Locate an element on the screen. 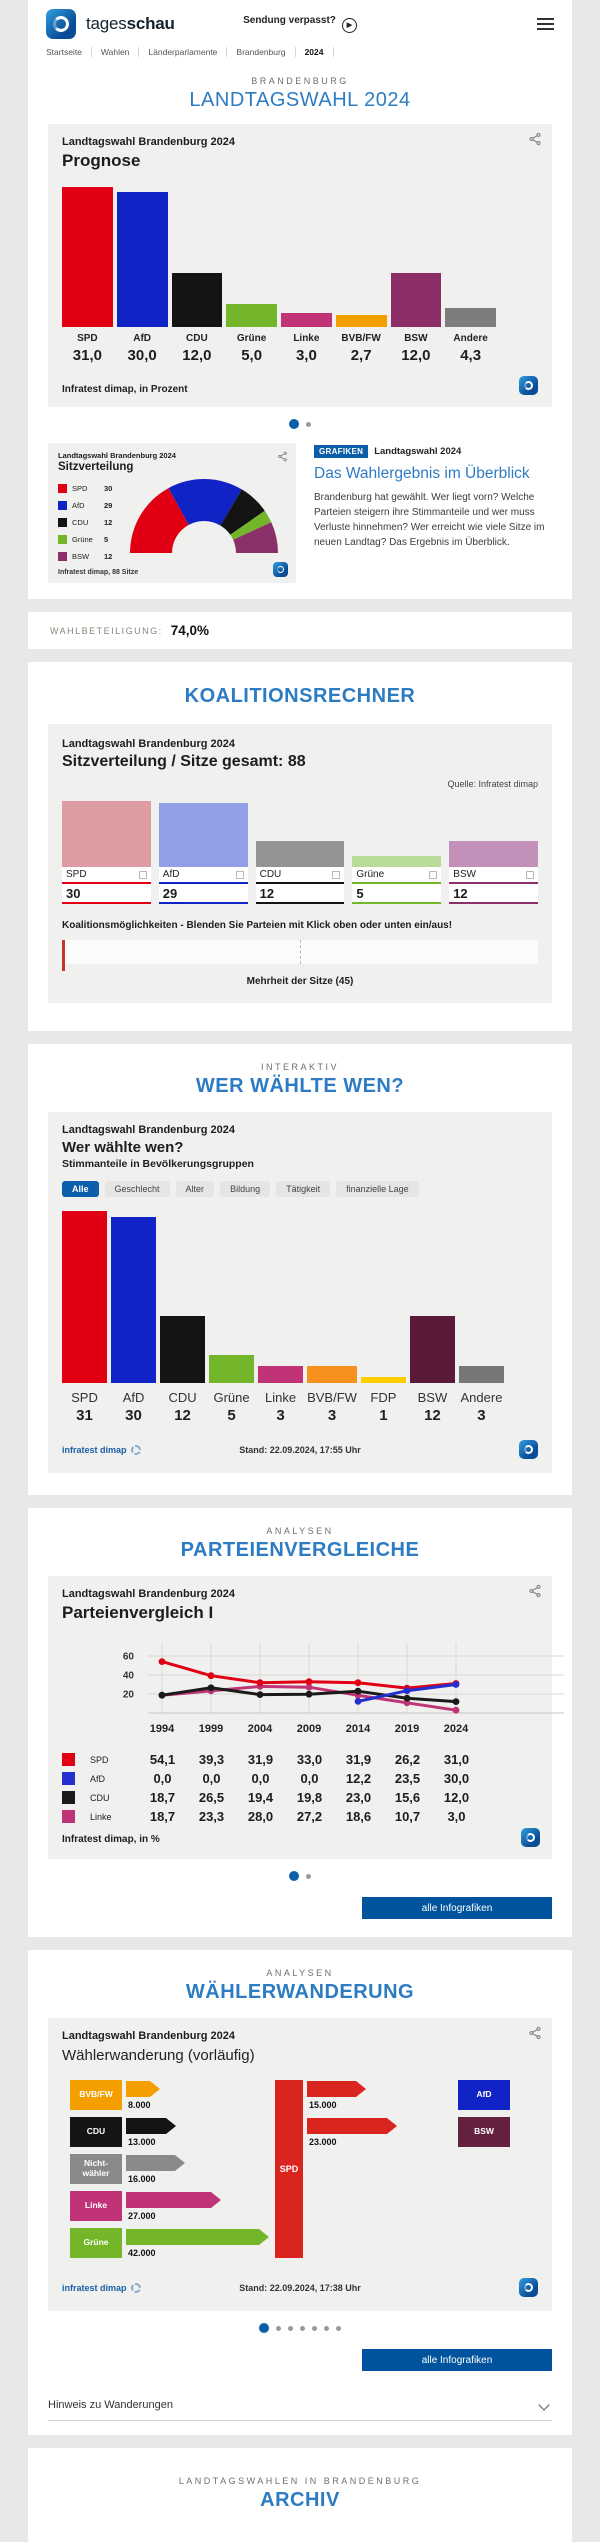 Image resolution: width=600 pixels, height=2542 pixels. coalition-column-afd: AfD 29 is located at coordinates (203, 851).